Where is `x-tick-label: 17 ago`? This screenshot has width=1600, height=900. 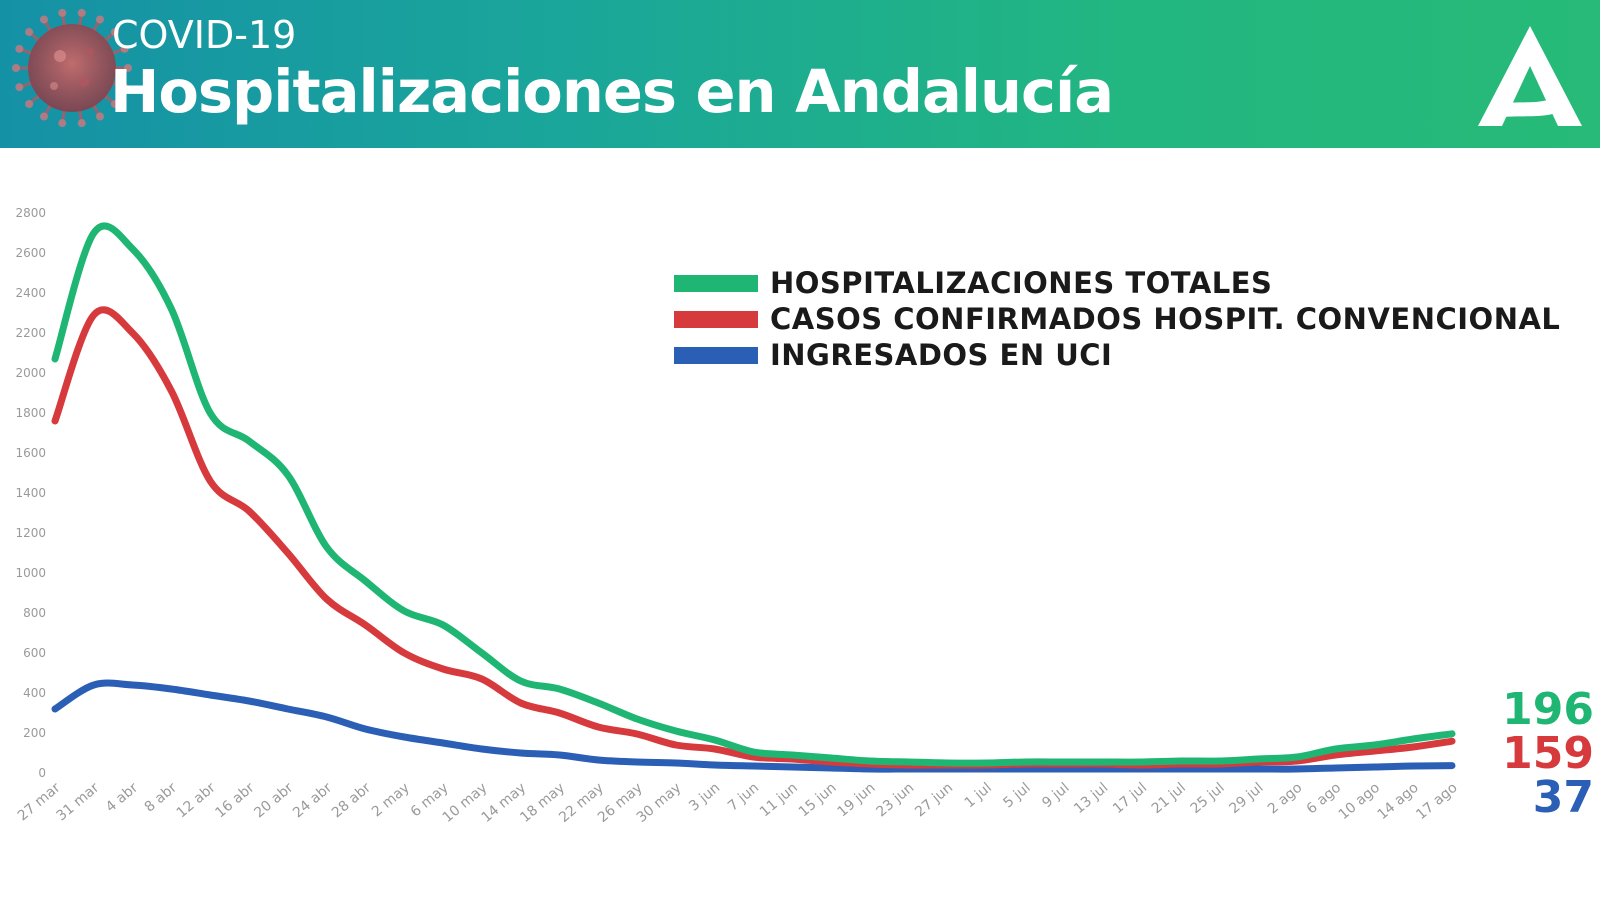
x-tick-label: 17 ago is located at coordinates (1436, 801).